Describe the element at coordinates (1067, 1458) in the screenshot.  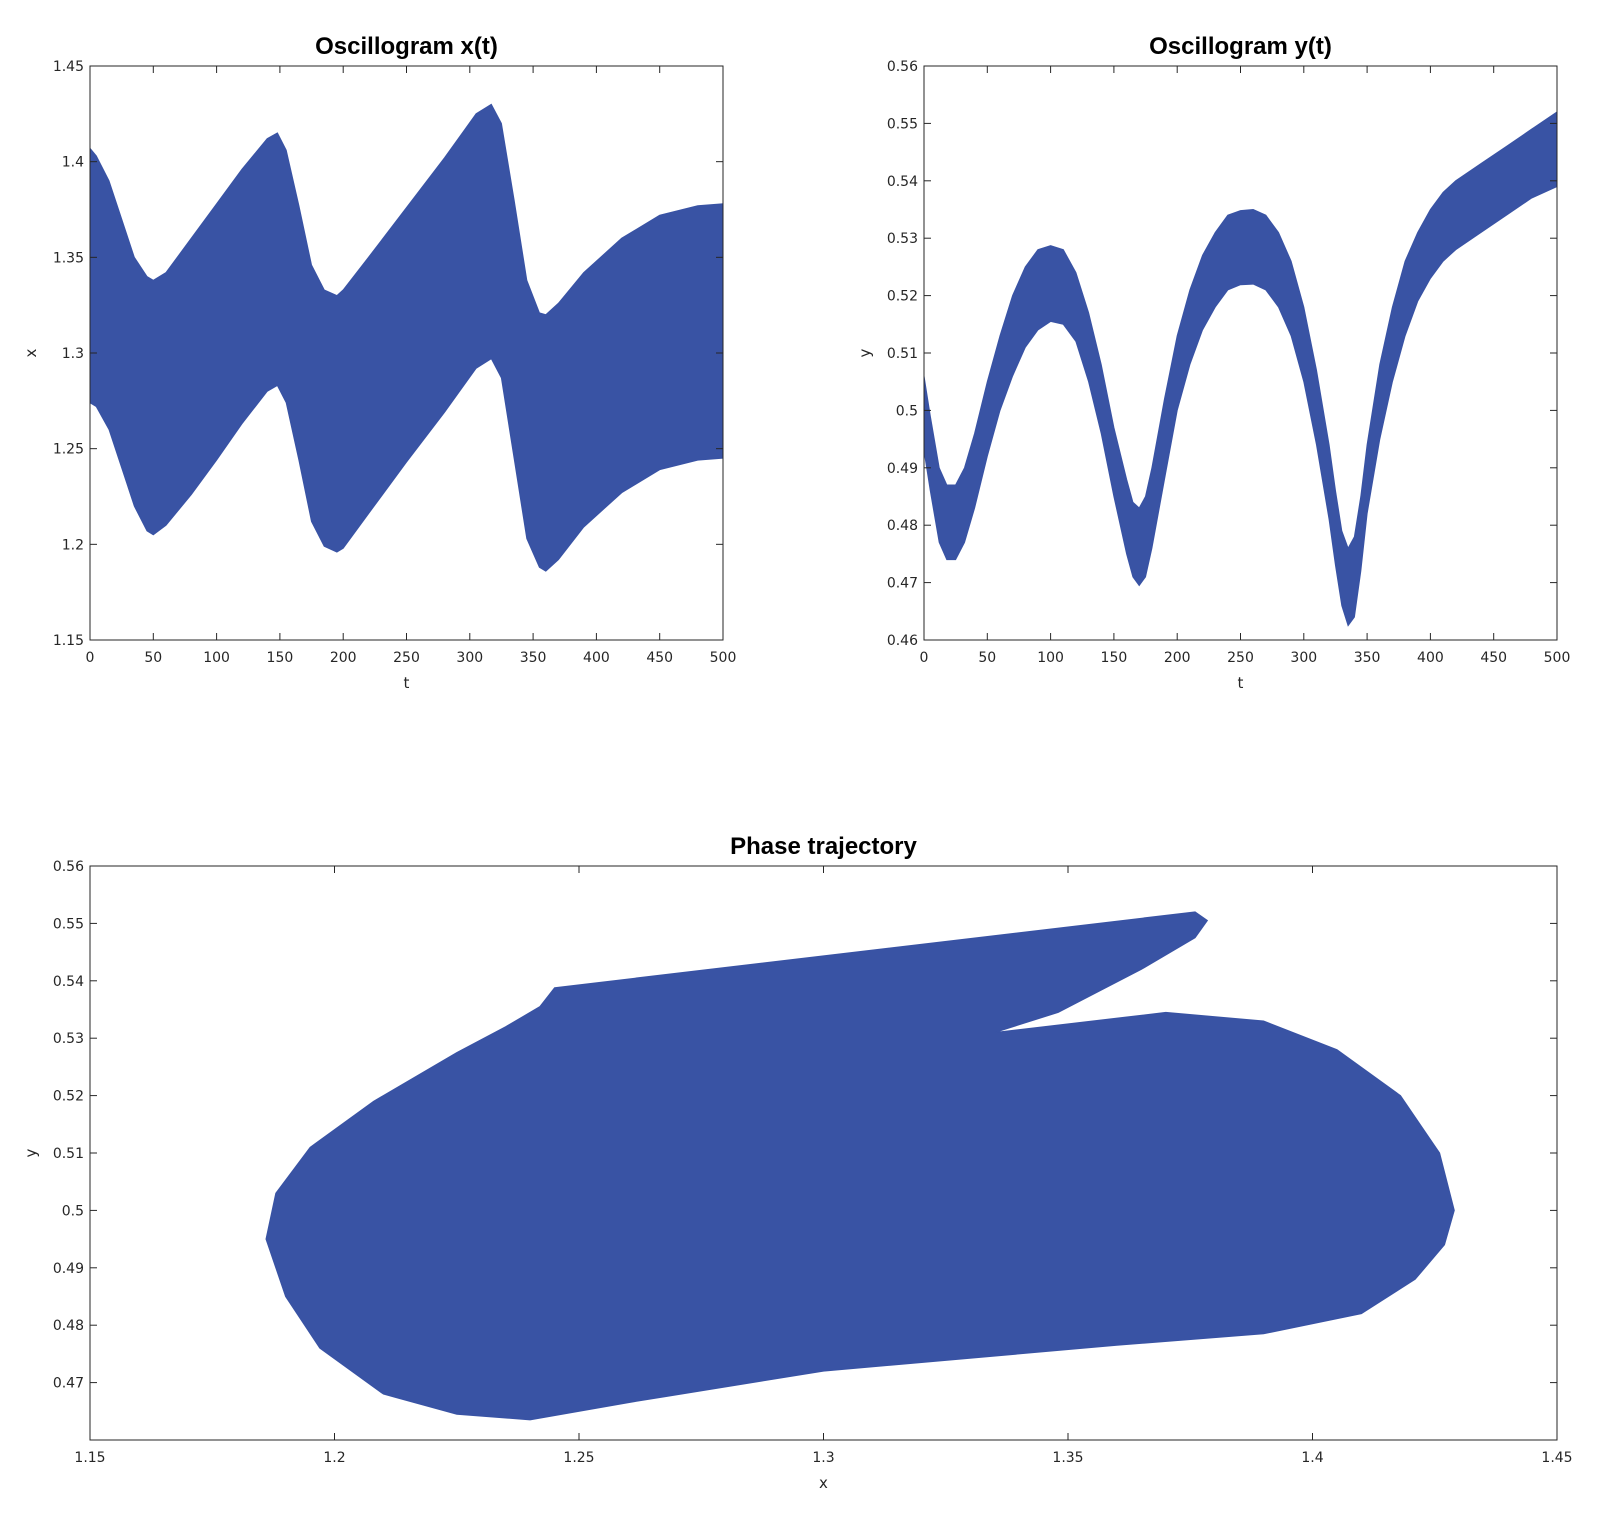
I see `x-tick-label: 1.35` at that location.